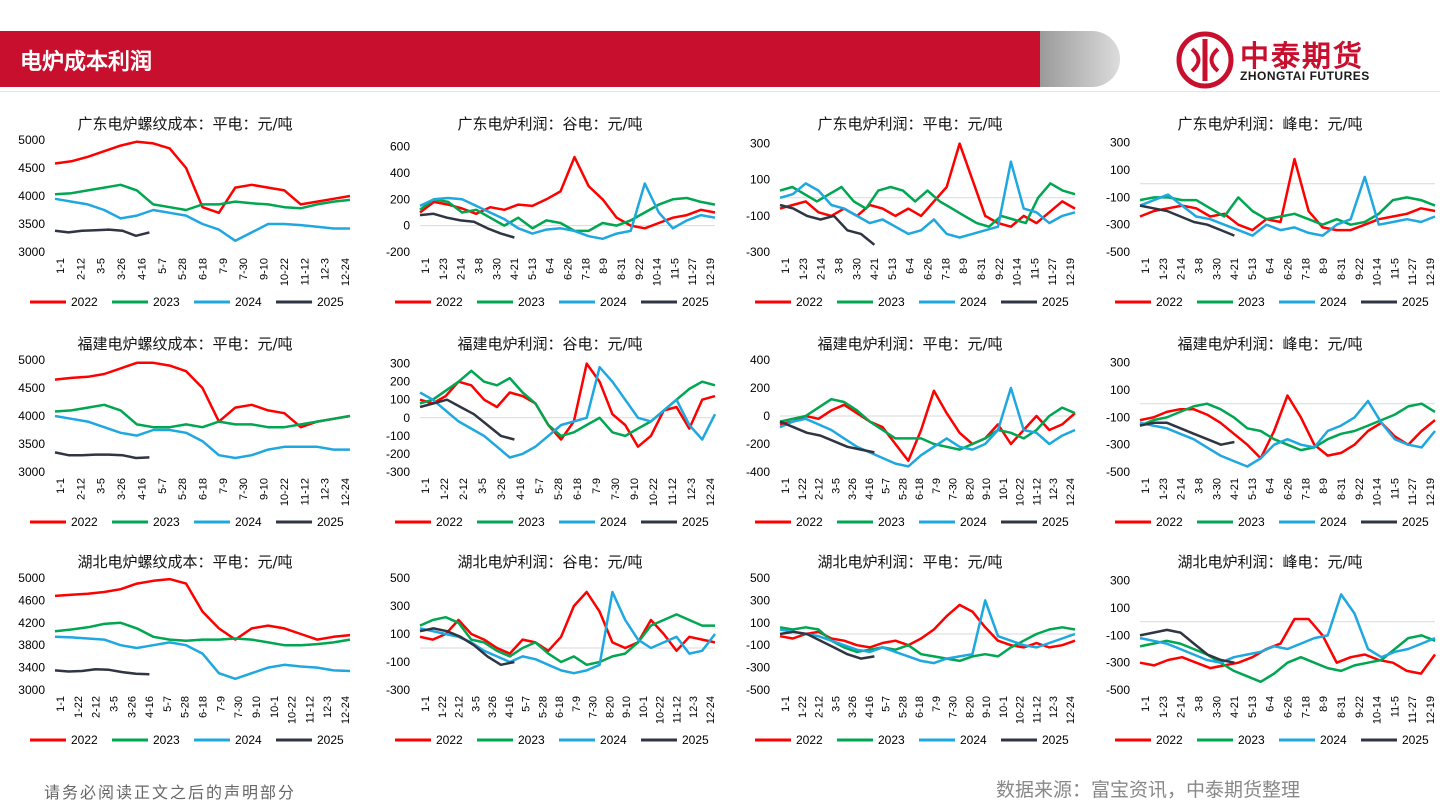  Describe the element at coordinates (406, 226) in the screenshot. I see `y-tick-label: 0` at that location.